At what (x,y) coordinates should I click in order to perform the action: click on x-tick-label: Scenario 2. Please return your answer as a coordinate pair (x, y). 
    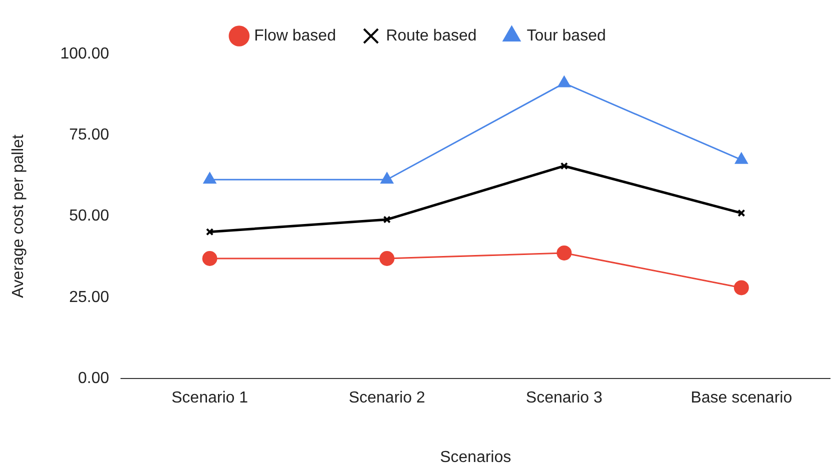
    Looking at the image, I should click on (387, 398).